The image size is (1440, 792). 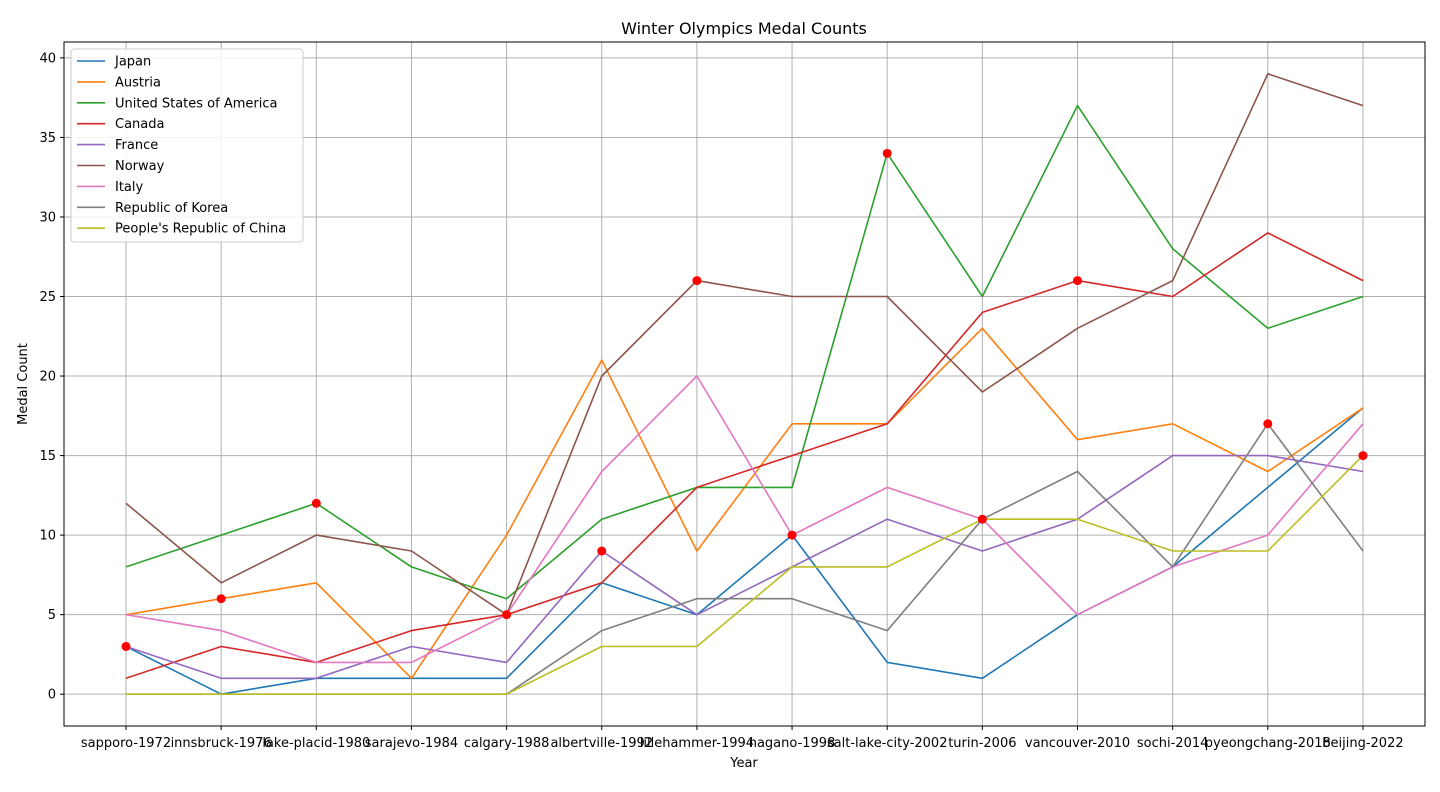 What do you see at coordinates (411, 743) in the screenshot?
I see `x-tick-label: sarajevo-1984` at bounding box center [411, 743].